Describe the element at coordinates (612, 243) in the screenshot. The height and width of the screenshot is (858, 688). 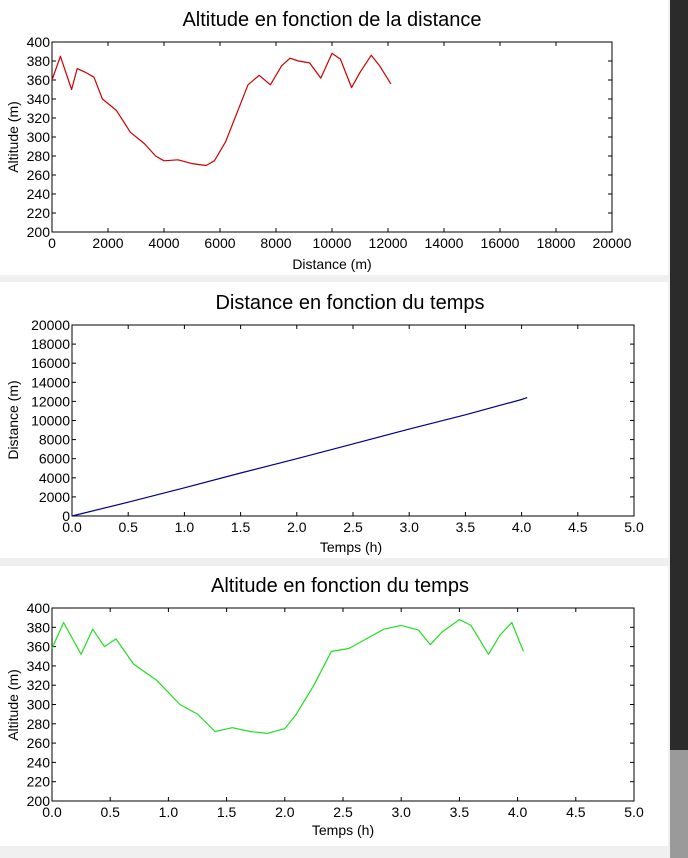
I see `x-tick-label: 20000` at that location.